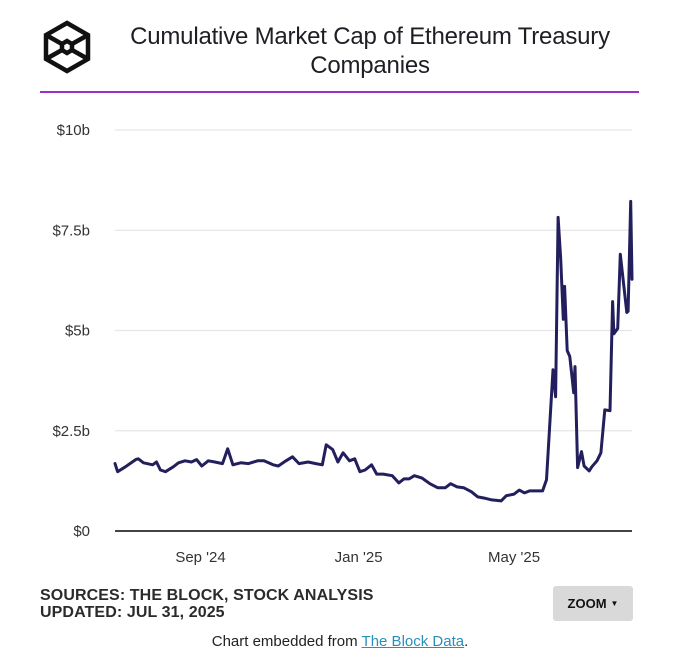  Describe the element at coordinates (73, 130) in the screenshot. I see `y-tick-label: $10b` at that location.